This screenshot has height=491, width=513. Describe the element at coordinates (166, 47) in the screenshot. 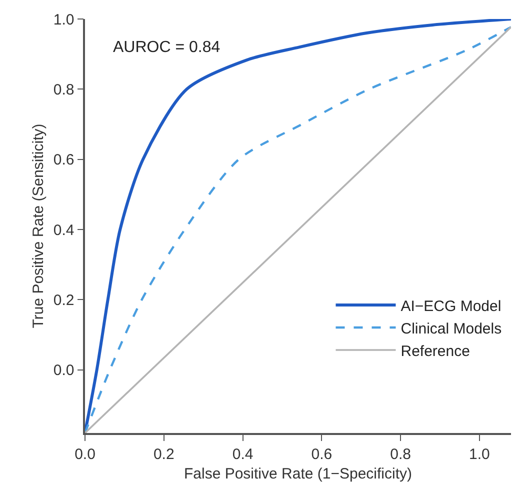

I see `annotation: AUROC = 0.84` at that location.